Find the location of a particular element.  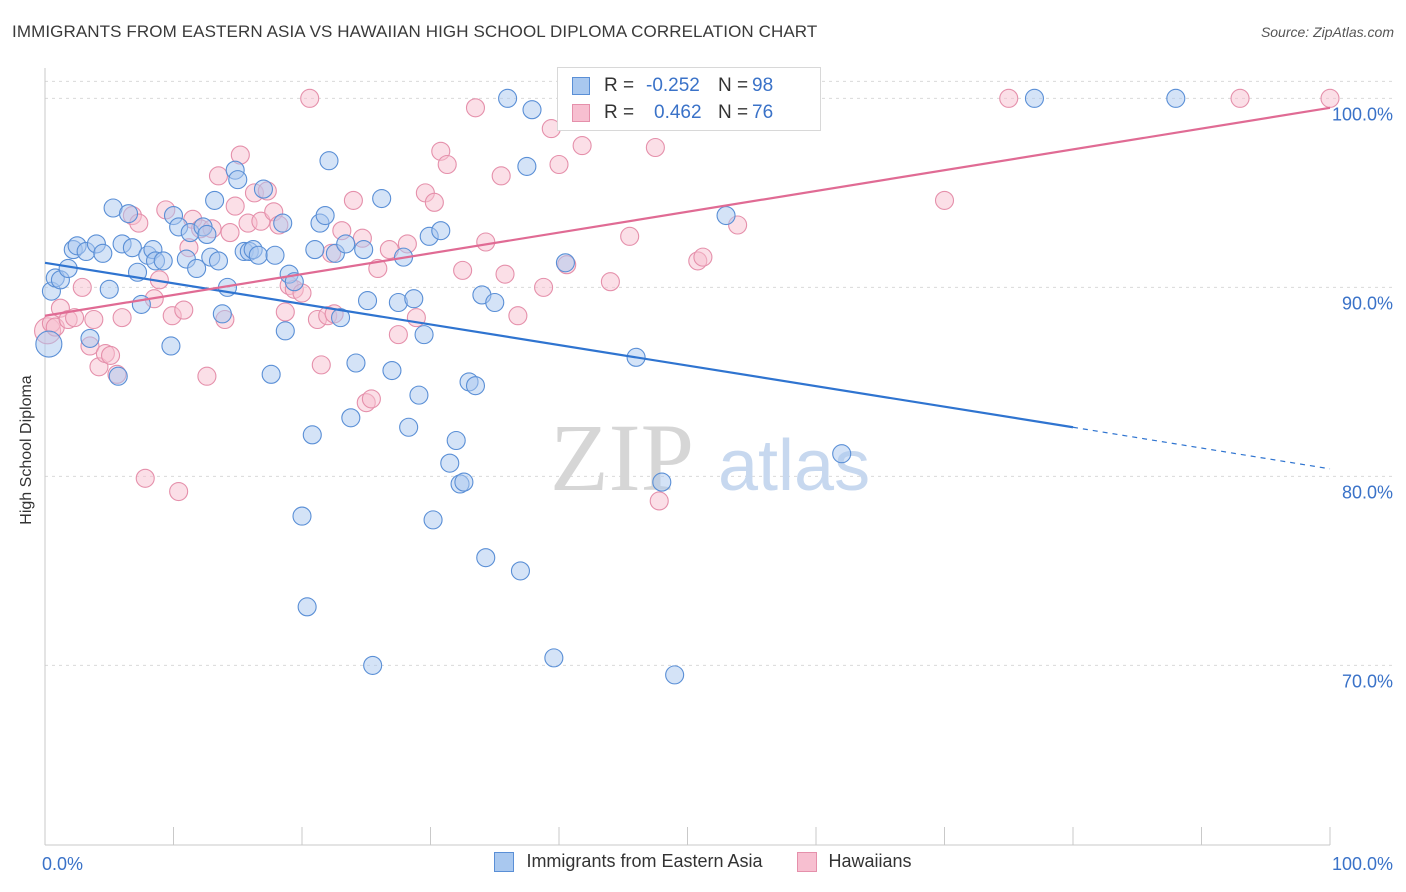

y-tick-label: 70.0% is located at coordinates (1367, 681).